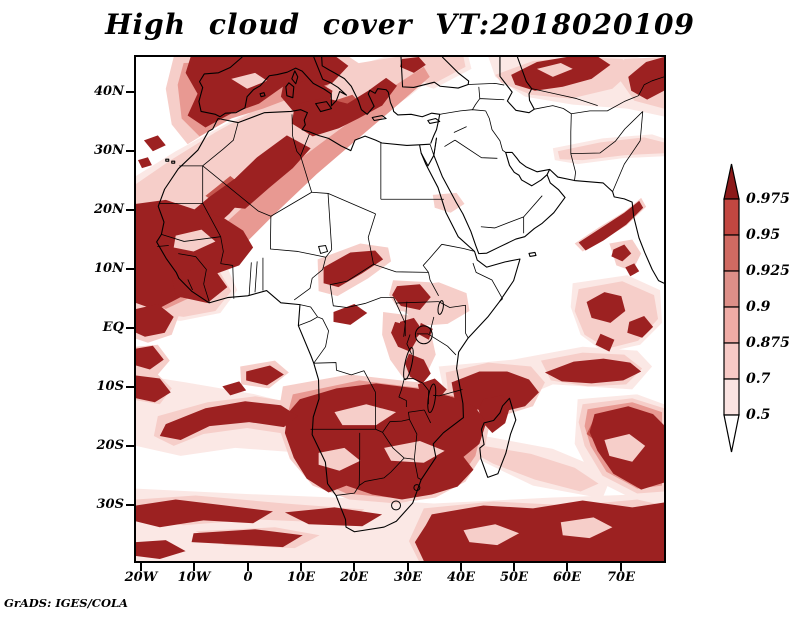 Image resolution: width=800 pixels, height=618 pixels. What do you see at coordinates (768, 343) in the screenshot?
I see `colorbar-label: 0.875` at bounding box center [768, 343].